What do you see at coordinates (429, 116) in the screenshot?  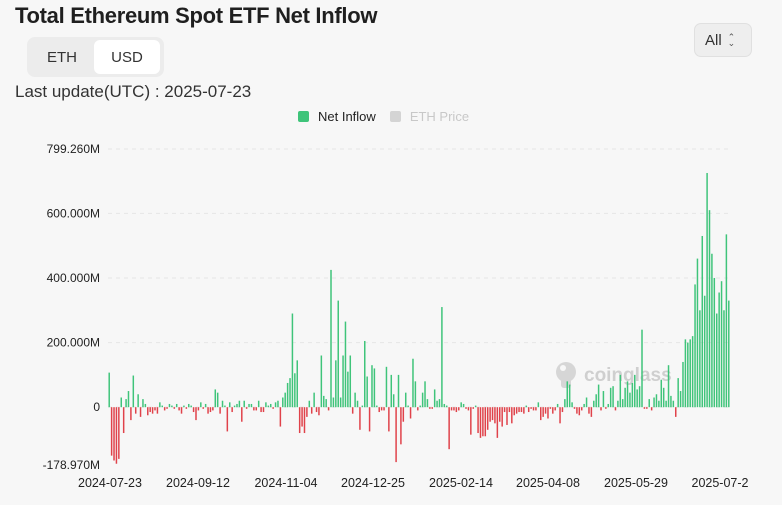 I see `legend-item-eth-price: ETH Price` at bounding box center [429, 116].